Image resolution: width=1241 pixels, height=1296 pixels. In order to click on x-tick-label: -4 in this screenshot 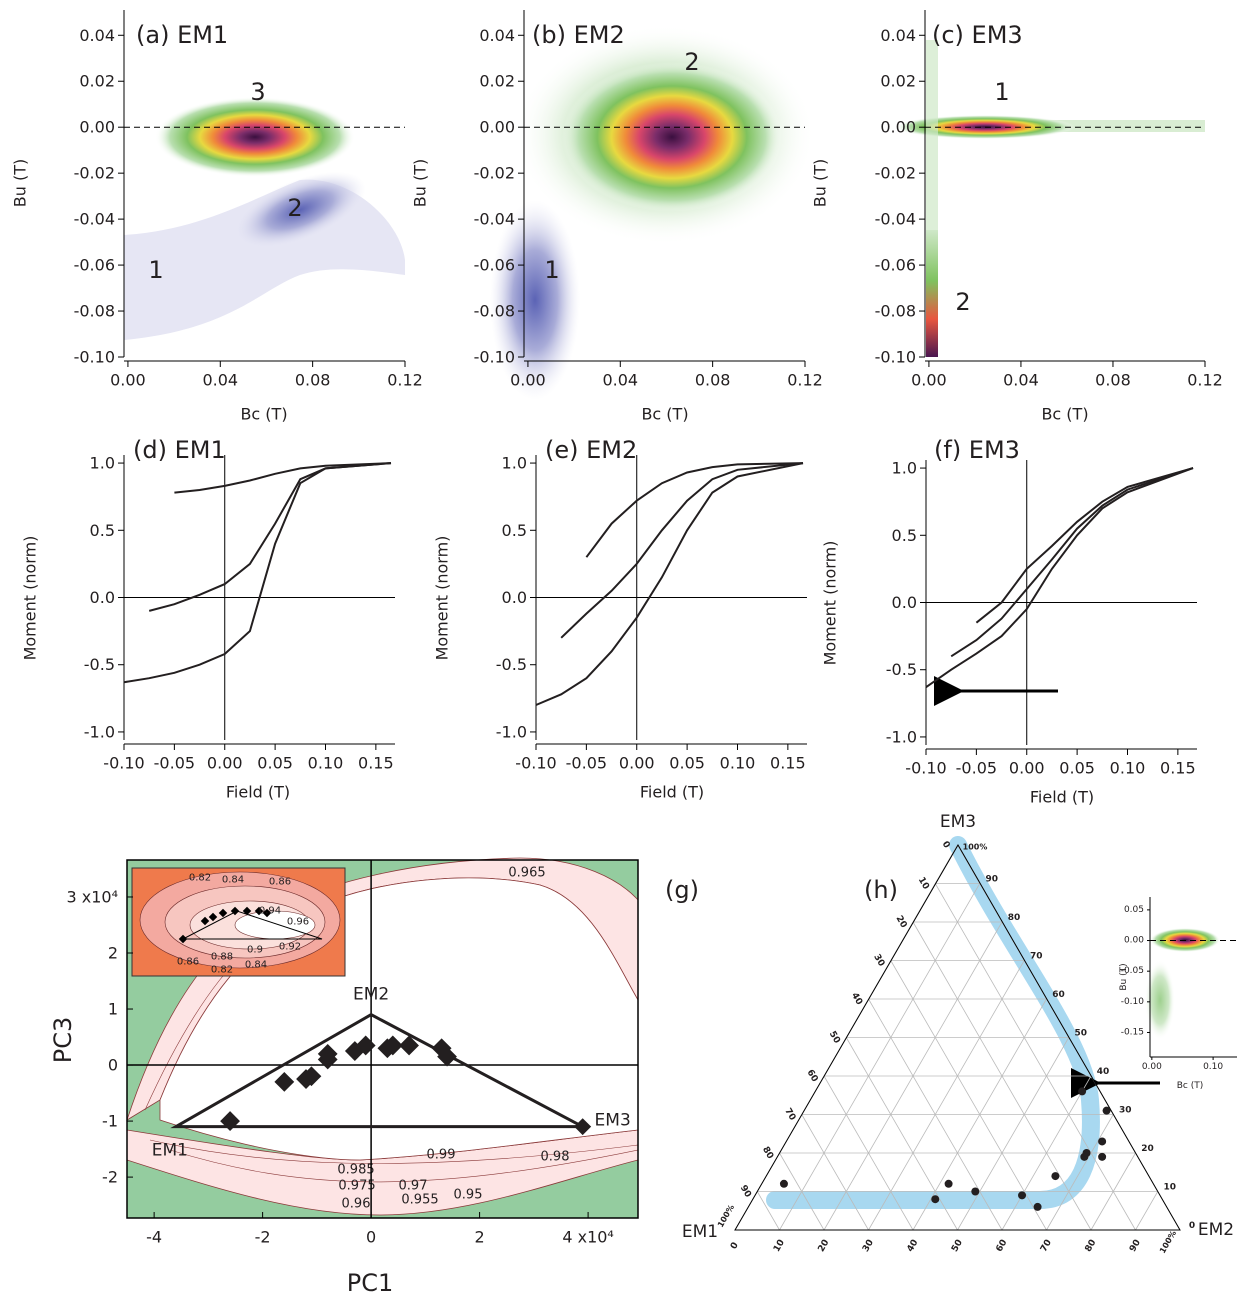, I will do `click(154, 1236)`.